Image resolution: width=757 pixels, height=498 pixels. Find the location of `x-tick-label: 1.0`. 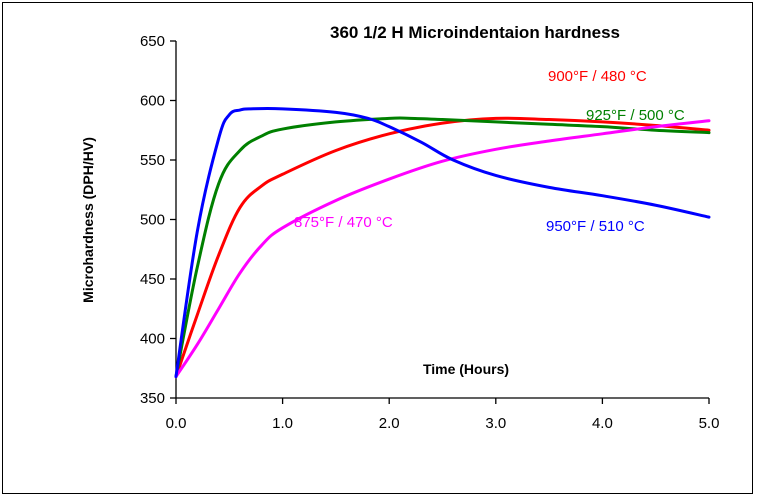

x-tick-label: 1.0 is located at coordinates (282, 423).